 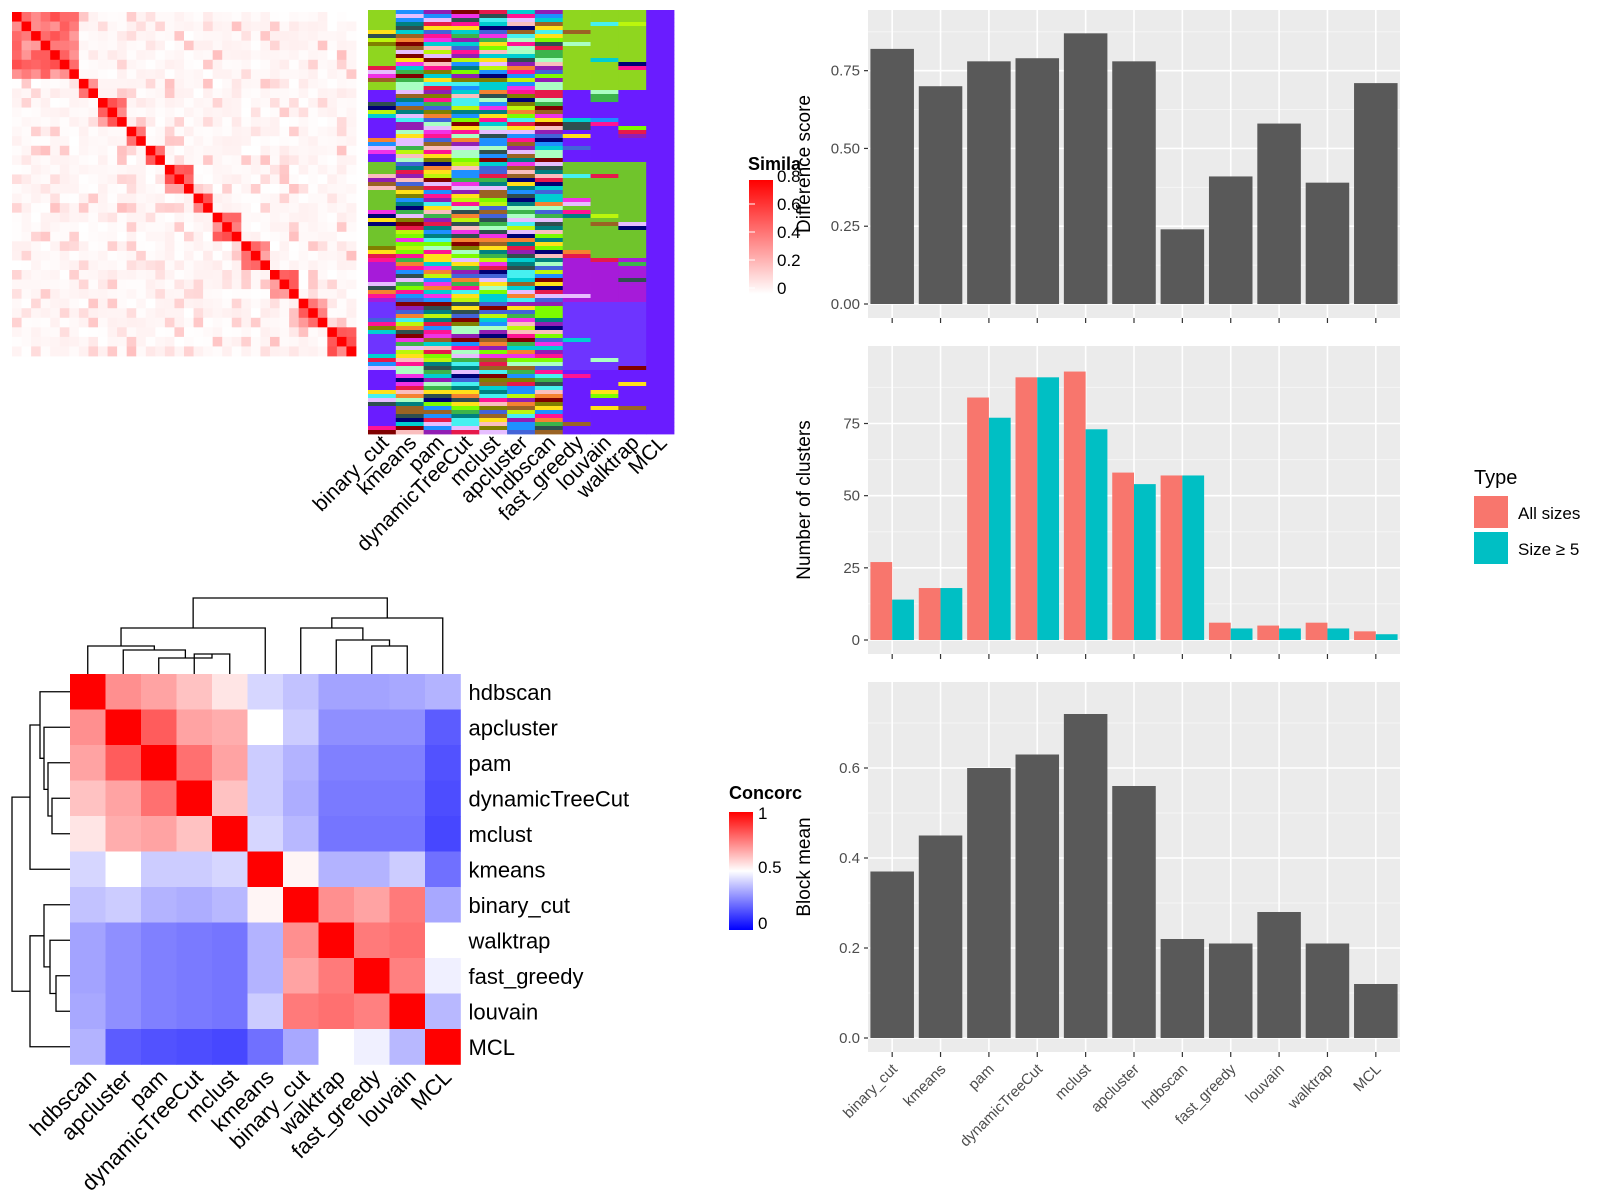 I want to click on x-tick-label: kmeans, so click(x=924, y=1085).